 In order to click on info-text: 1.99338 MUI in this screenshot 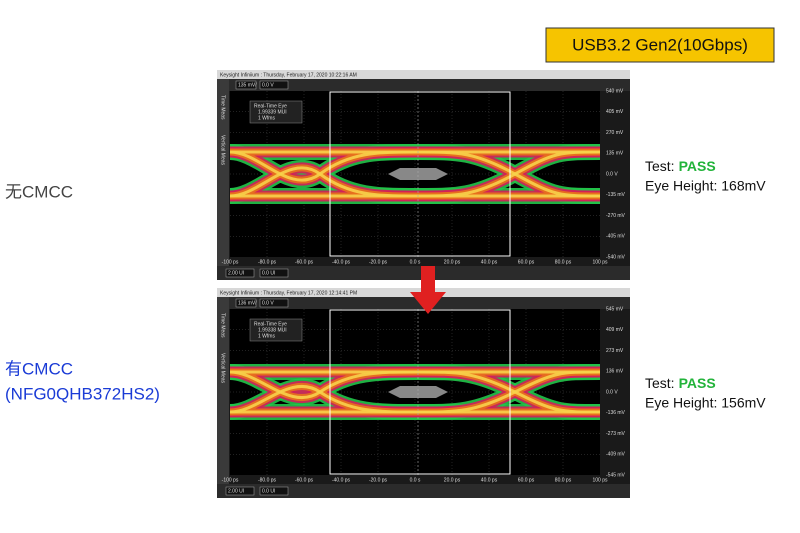, I will do `click(272, 330)`.